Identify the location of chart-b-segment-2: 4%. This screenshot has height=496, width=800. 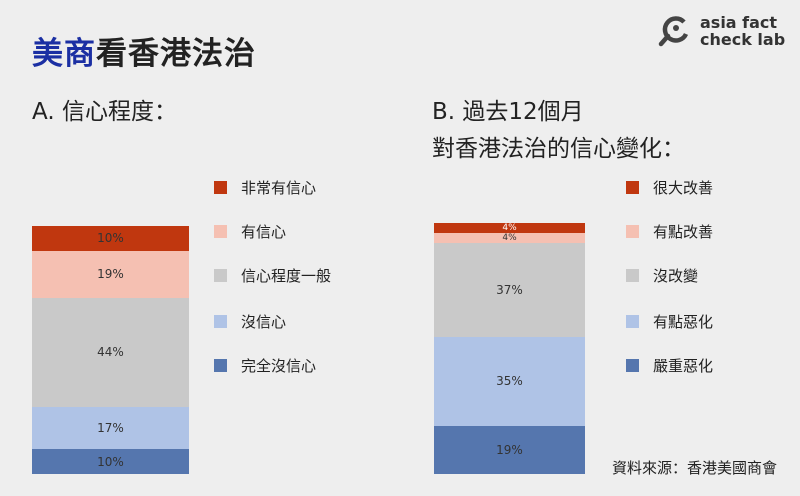
(509, 238).